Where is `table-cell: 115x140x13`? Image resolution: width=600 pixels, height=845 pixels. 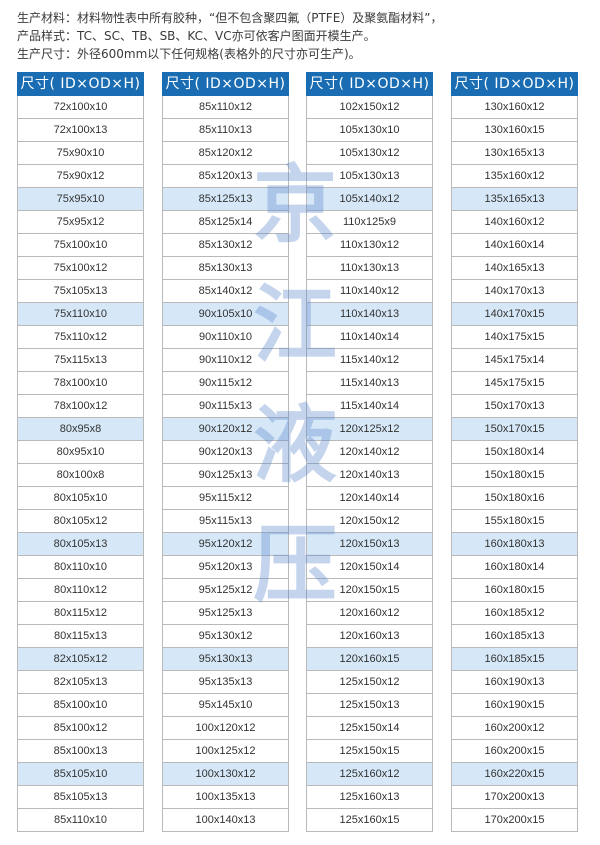
table-cell: 115x140x13 is located at coordinates (369, 383).